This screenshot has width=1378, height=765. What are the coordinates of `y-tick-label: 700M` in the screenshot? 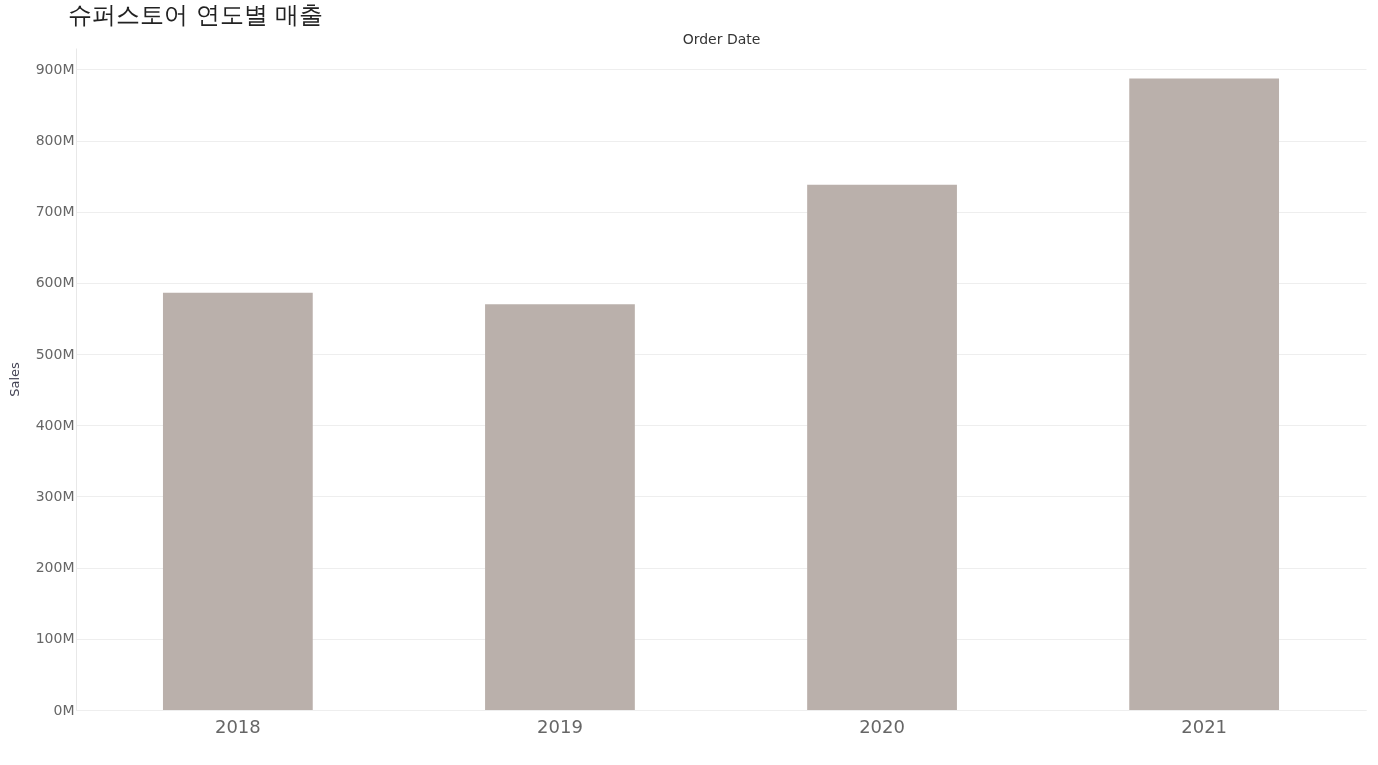 It's located at (55, 211).